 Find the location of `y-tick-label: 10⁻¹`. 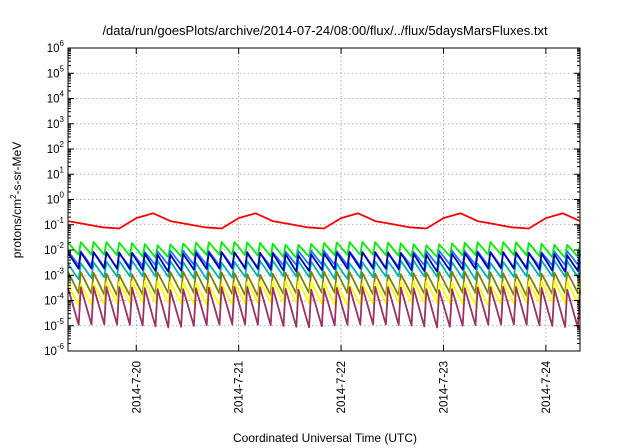

y-tick-label: 10⁻¹ is located at coordinates (54, 224).